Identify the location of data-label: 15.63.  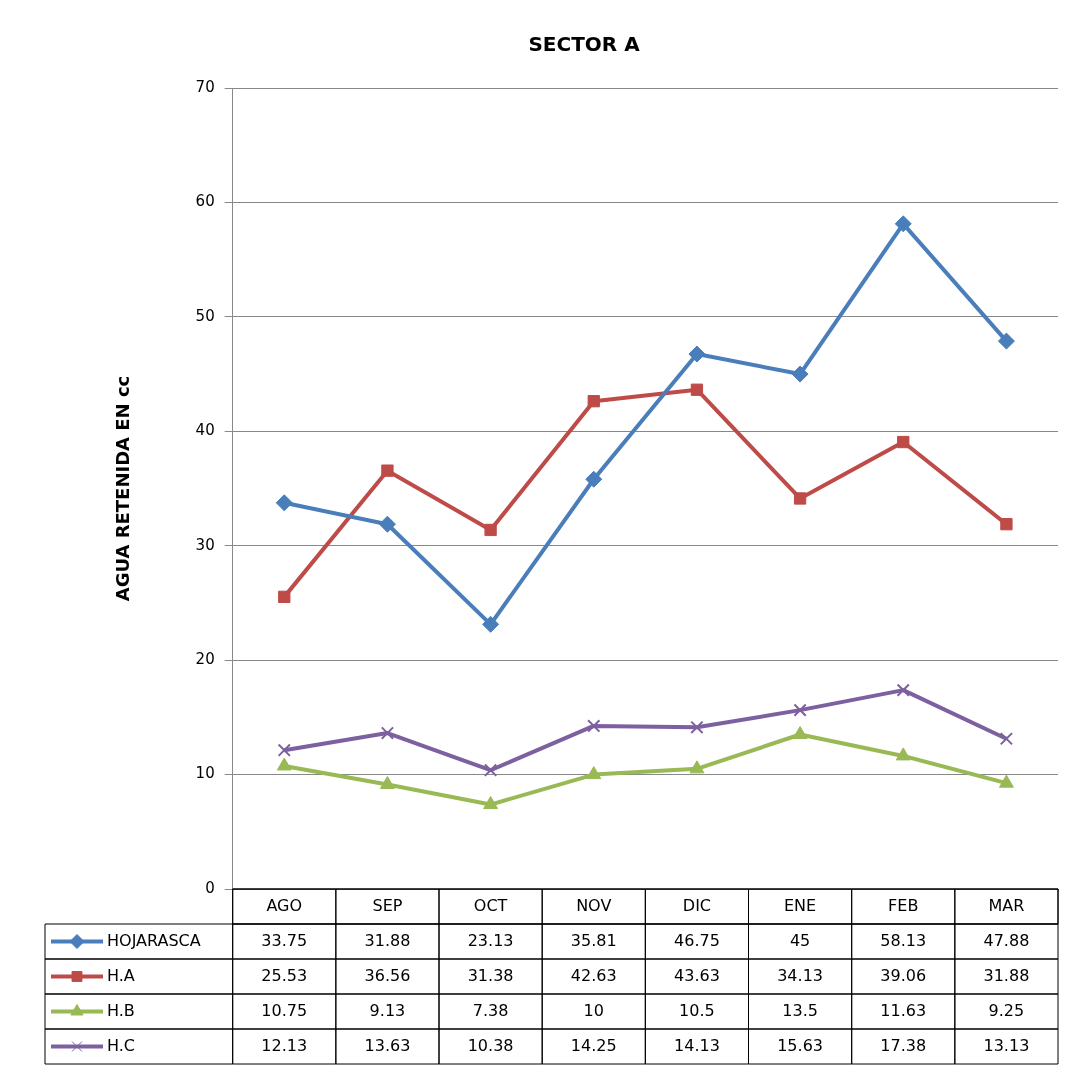
(800, 1045).